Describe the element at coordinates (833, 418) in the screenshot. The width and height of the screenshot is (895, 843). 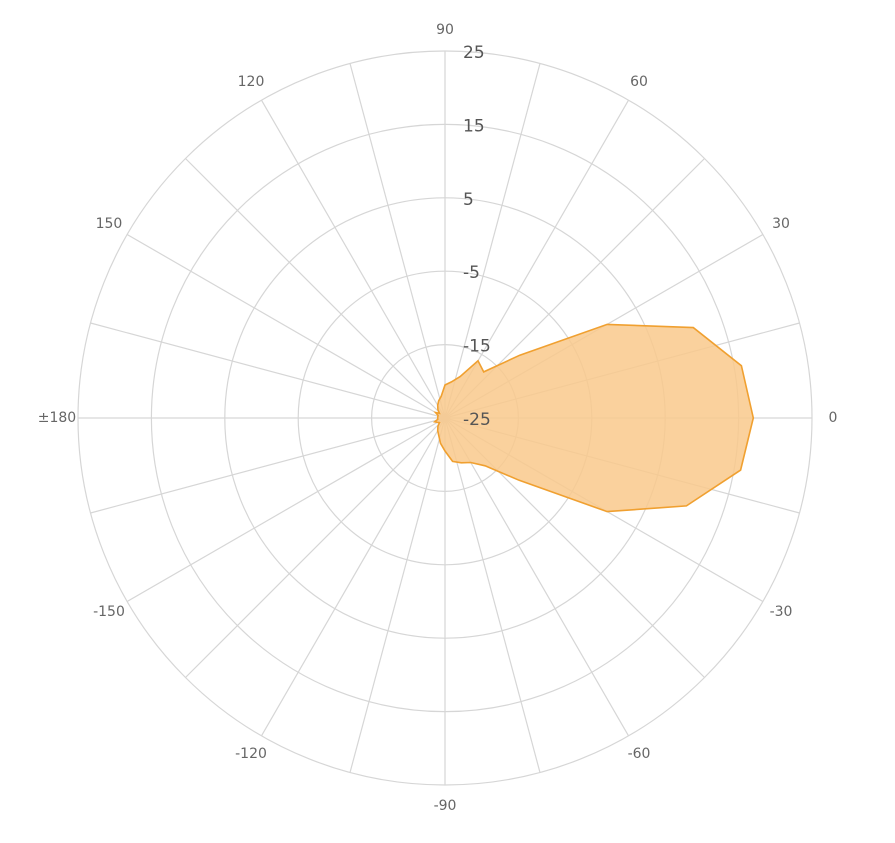
I see `angle-label: 0` at that location.